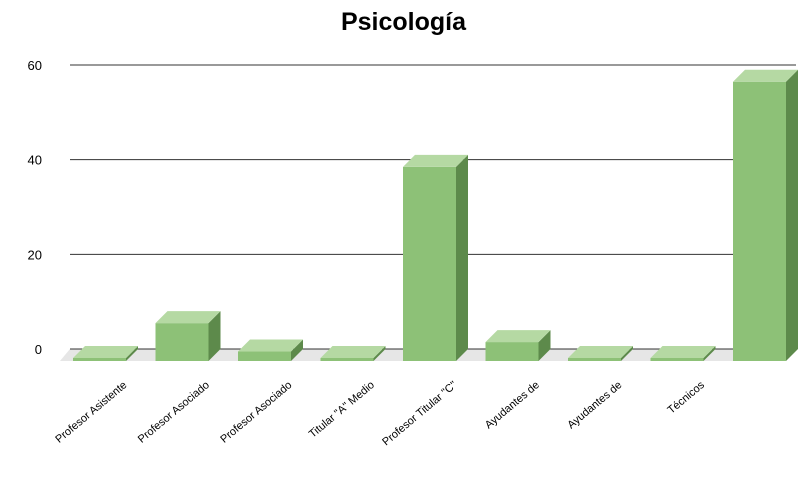 The height and width of the screenshot is (479, 807). I want to click on x-tick-label: Técnicos, so click(686, 398).